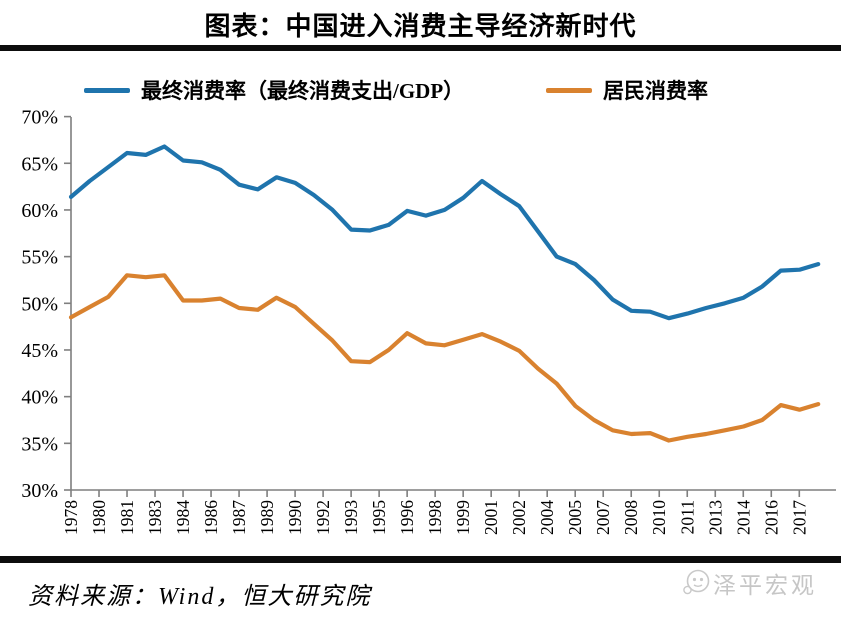  Describe the element at coordinates (39, 164) in the screenshot. I see `y-tick-label: 65%` at that location.